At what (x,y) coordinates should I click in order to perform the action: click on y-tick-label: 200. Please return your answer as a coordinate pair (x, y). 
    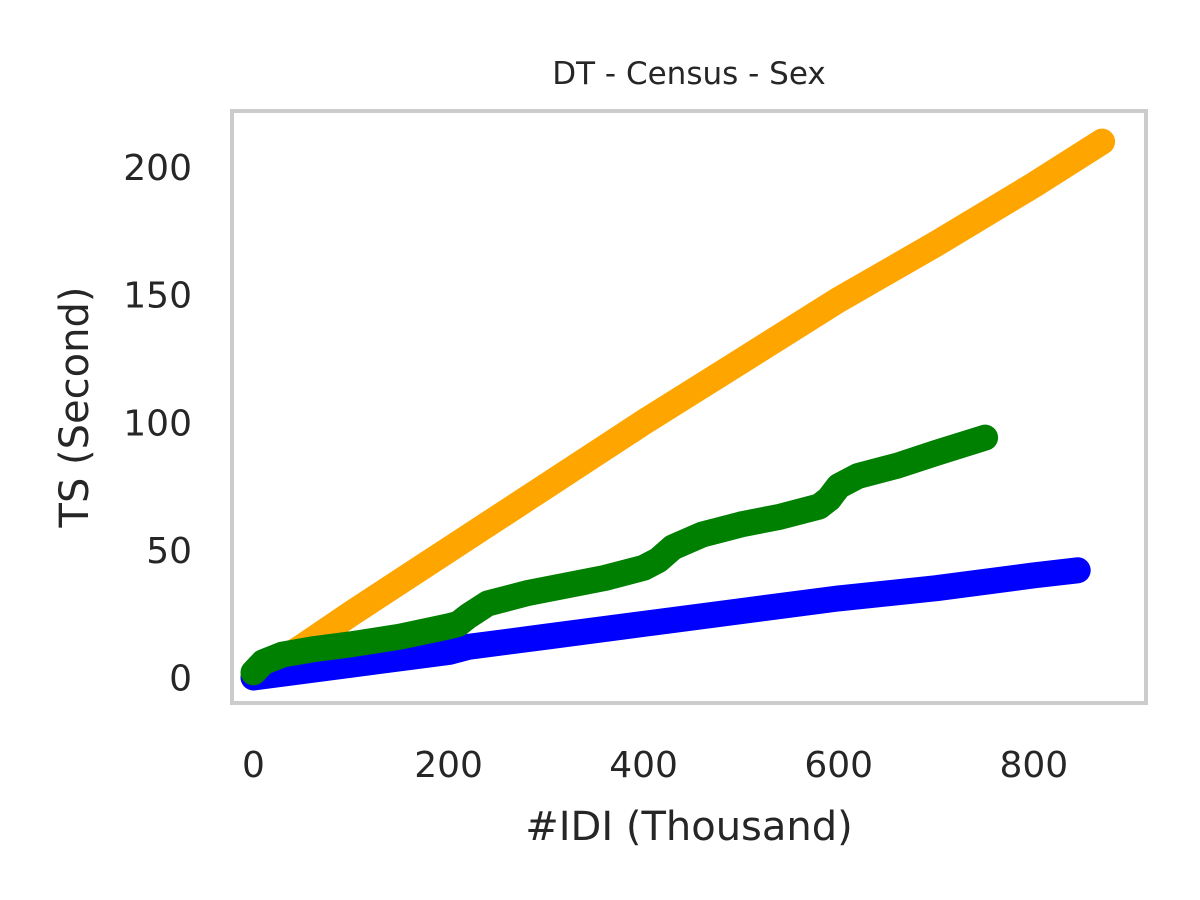
    Looking at the image, I should click on (157, 168).